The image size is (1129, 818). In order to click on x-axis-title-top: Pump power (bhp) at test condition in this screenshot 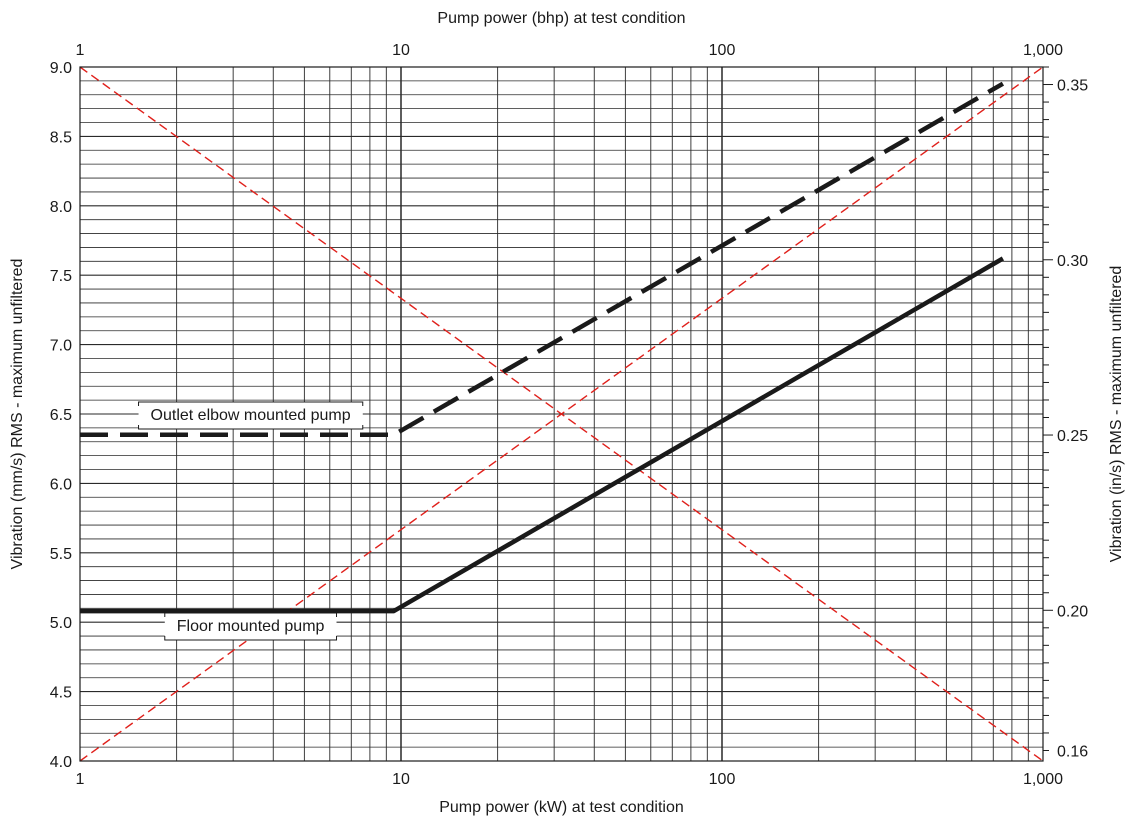, I will do `click(561, 18)`.